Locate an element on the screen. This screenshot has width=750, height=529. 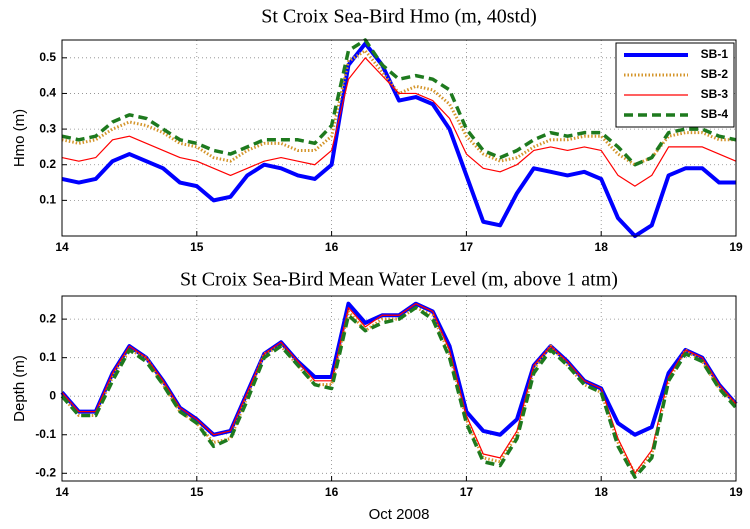
x-axis-label: Oct 2008 is located at coordinates (399, 514).